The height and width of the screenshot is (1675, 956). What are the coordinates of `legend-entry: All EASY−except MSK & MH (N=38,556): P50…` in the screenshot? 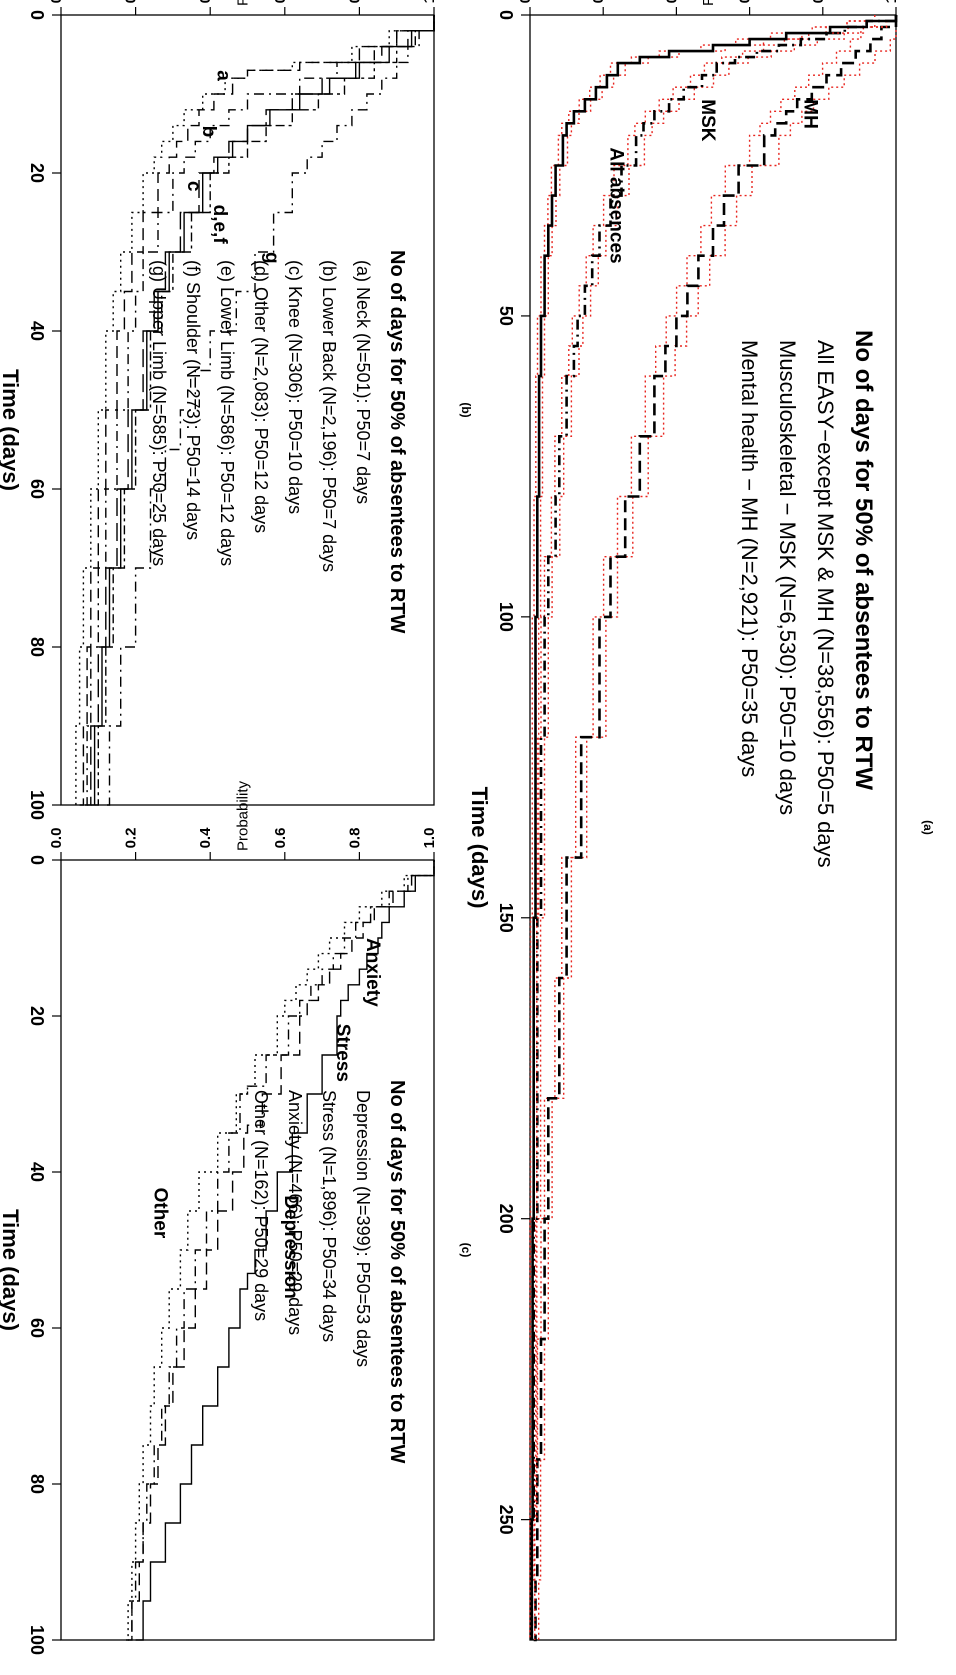 It's located at (825, 604).